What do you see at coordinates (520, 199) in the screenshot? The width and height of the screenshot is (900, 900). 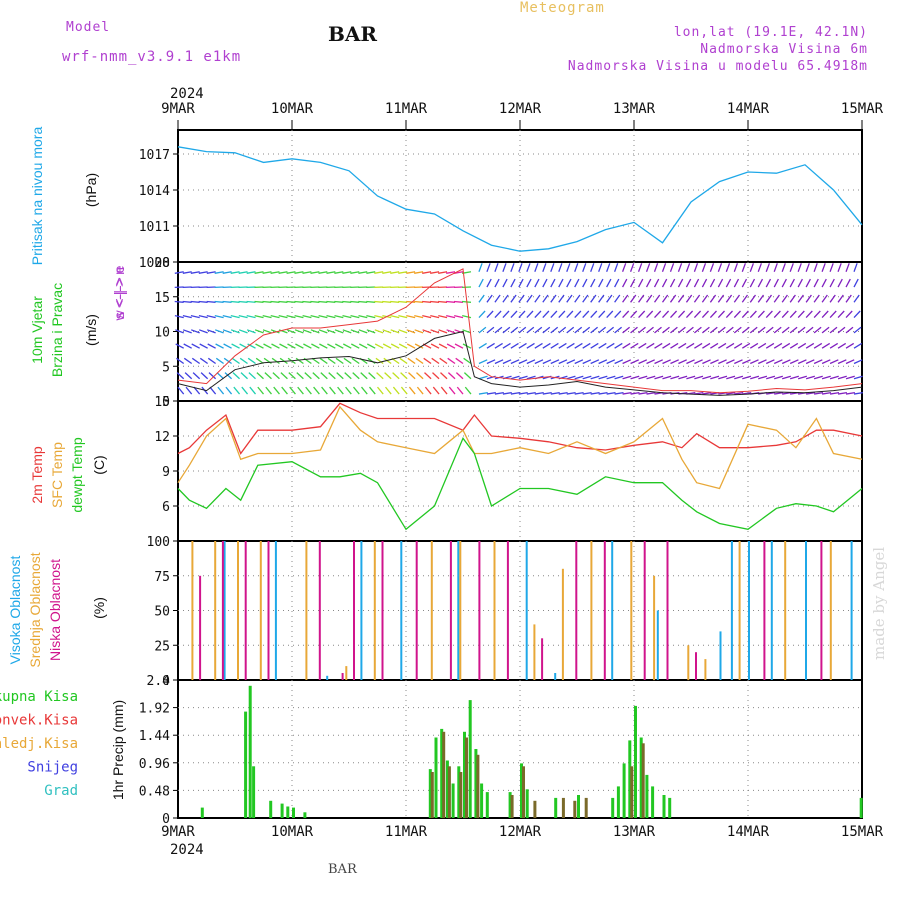 I see `pressure-line` at bounding box center [520, 199].